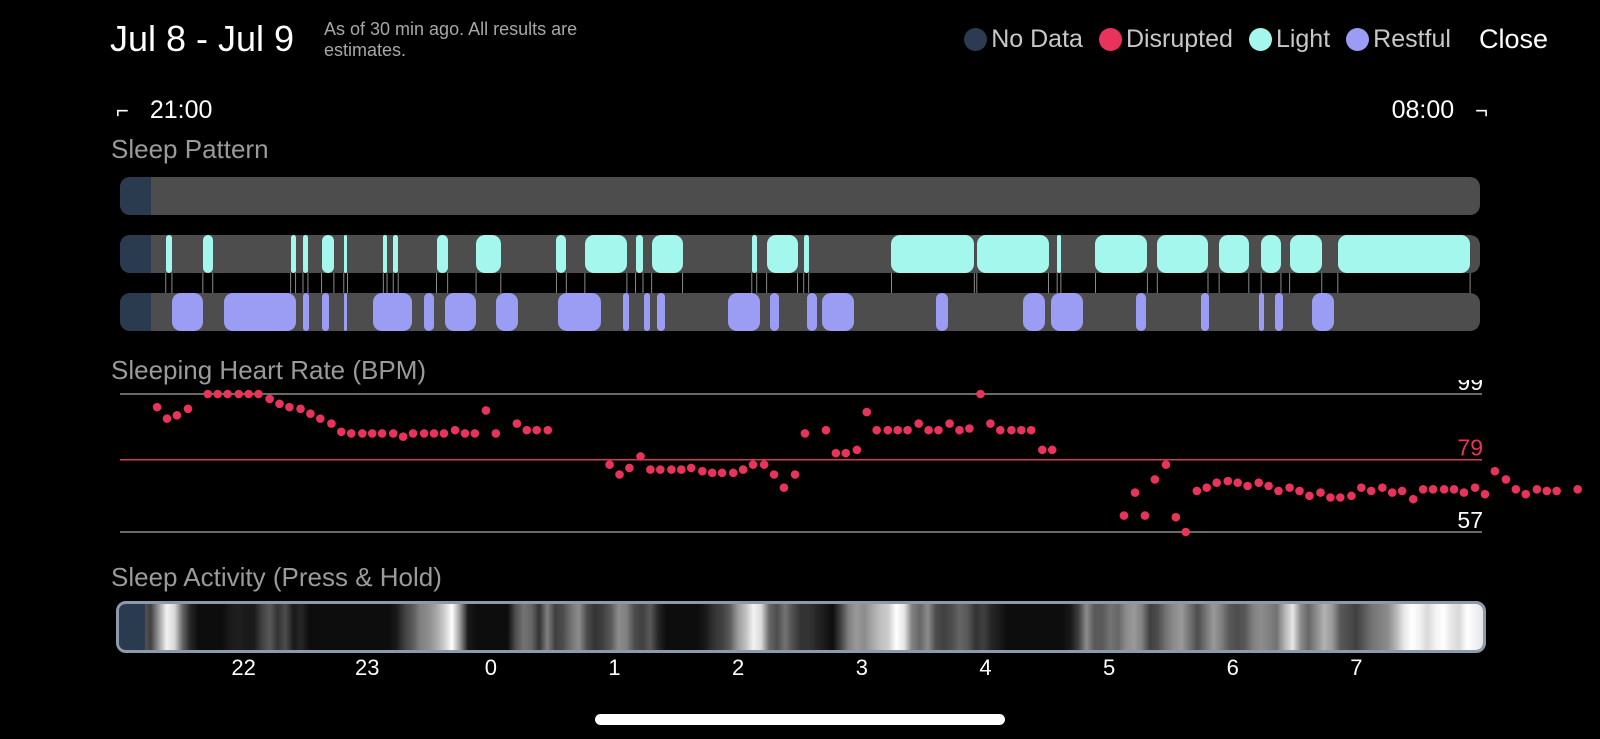  What do you see at coordinates (1289, 39) in the screenshot?
I see `legend-light: Light` at bounding box center [1289, 39].